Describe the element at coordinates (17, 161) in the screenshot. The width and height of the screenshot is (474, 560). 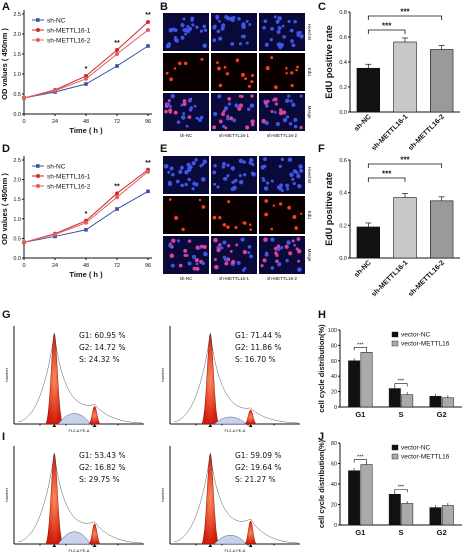
I see `y-tick-label: 2.5` at that location.